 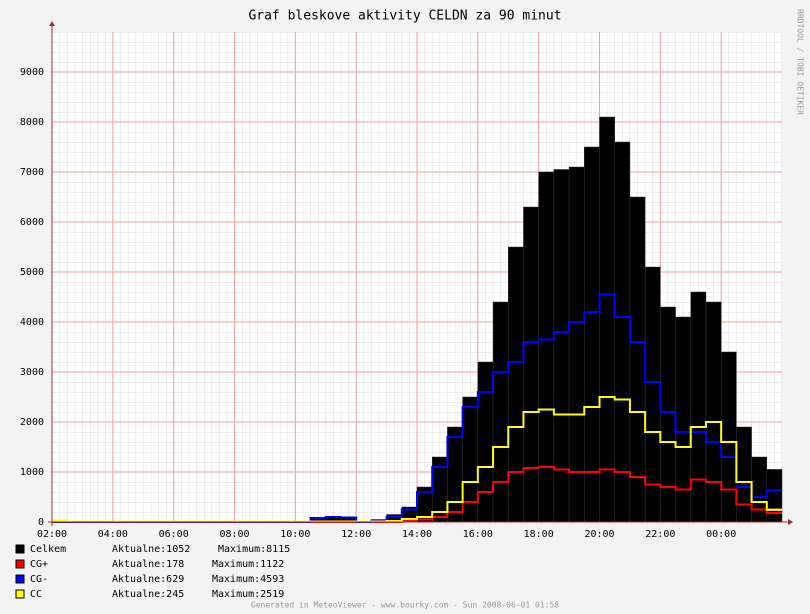 What do you see at coordinates (32, 272) in the screenshot?
I see `y-tick-label: 5000` at bounding box center [32, 272].